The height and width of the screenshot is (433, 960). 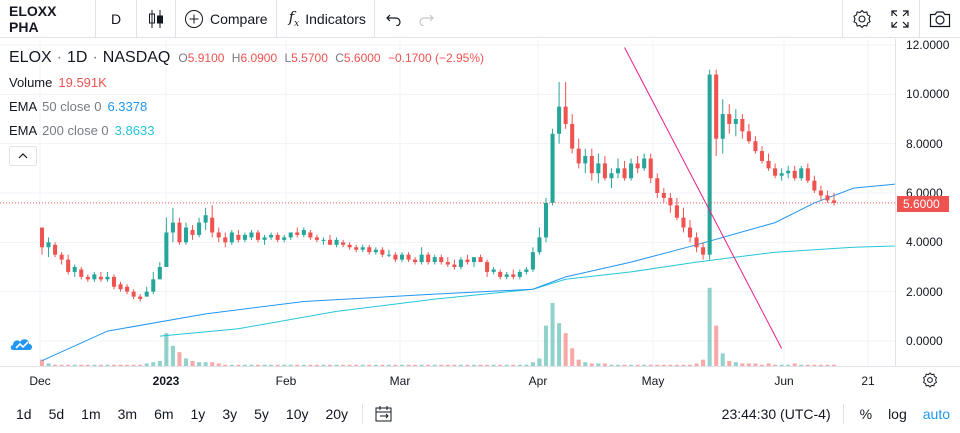 What do you see at coordinates (156, 19) in the screenshot?
I see `chart-style-button` at bounding box center [156, 19].